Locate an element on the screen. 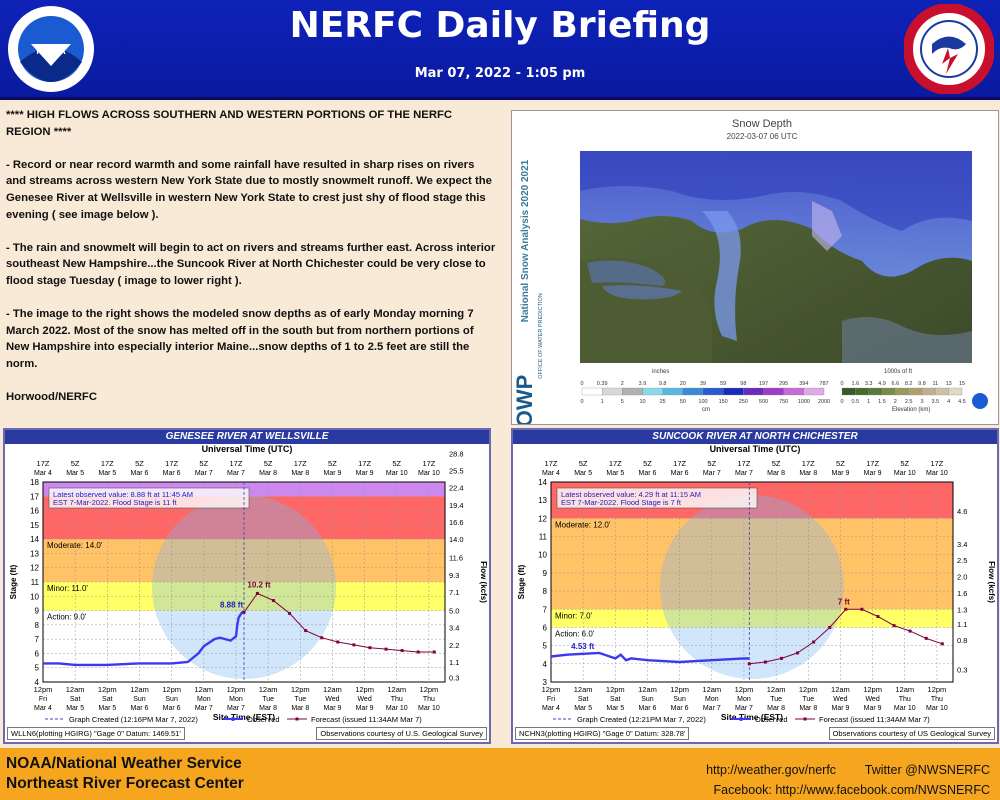 Image resolution: width=1000 pixels, height=800 pixels. moderate-label: Moderate: 12.0' is located at coordinates (583, 524).